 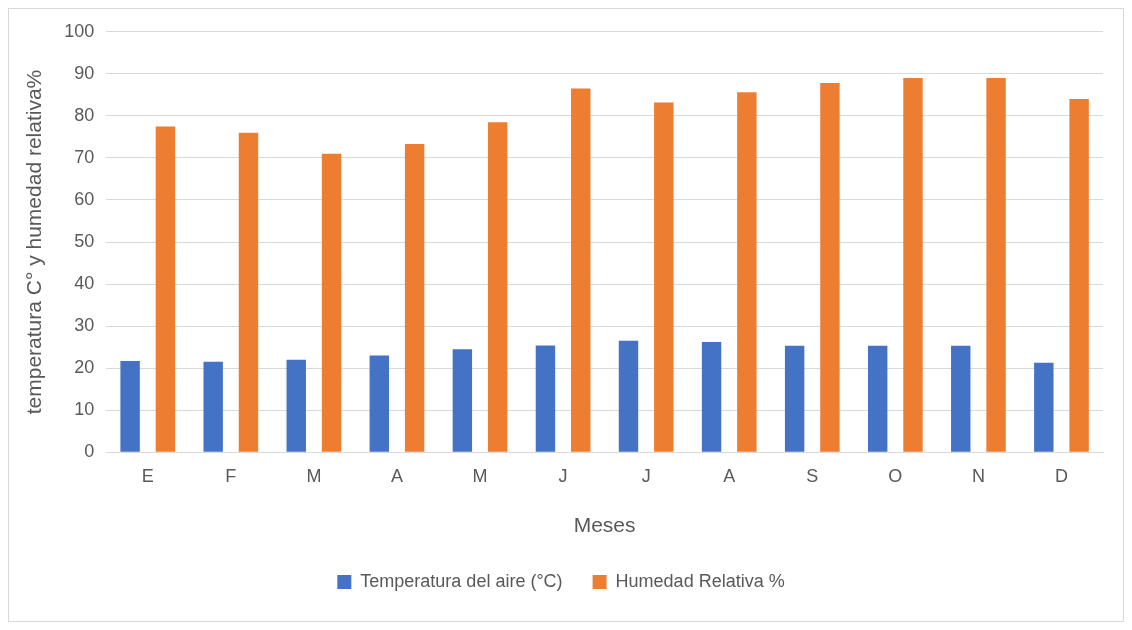 I want to click on x-tick-label: E, so click(x=147, y=475).